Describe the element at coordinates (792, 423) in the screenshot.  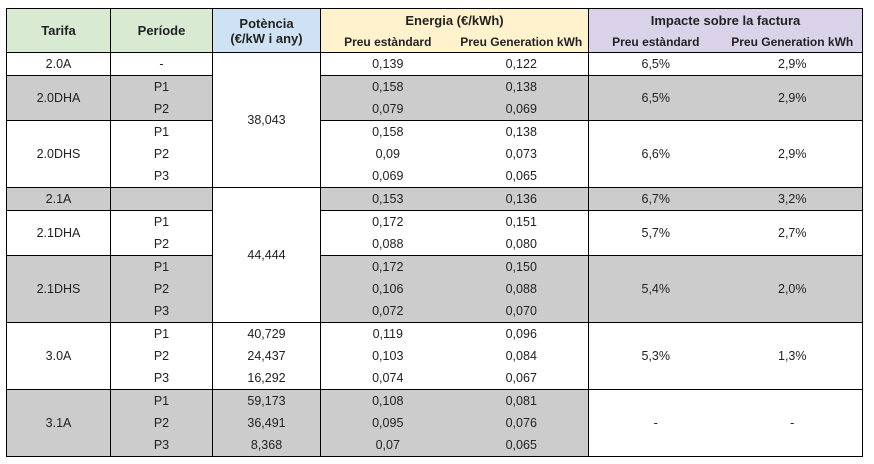
I see `cell-impacte-gen: -` at that location.